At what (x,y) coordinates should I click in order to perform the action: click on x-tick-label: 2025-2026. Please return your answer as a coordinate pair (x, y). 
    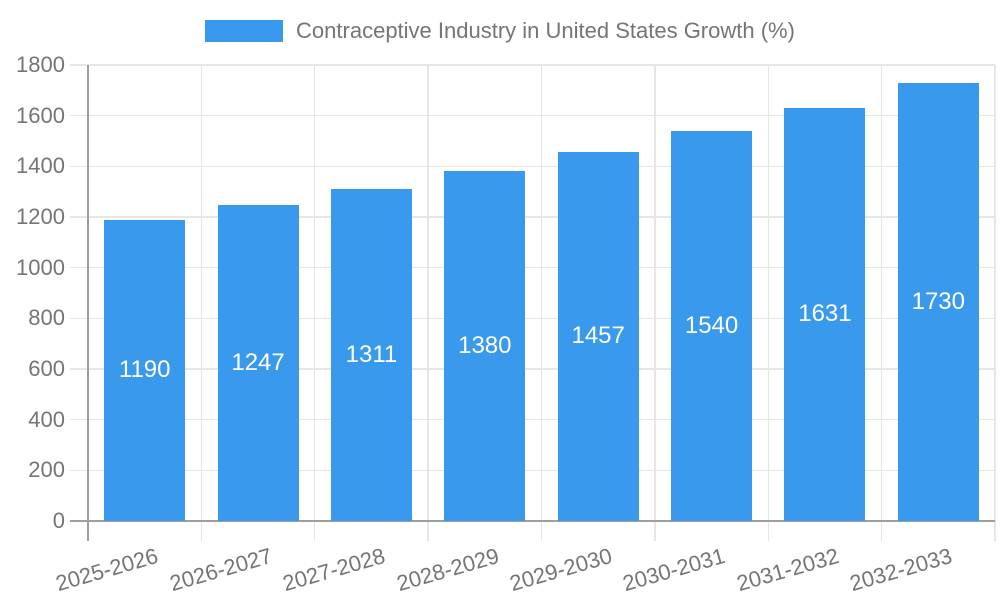
    Looking at the image, I should click on (107, 570).